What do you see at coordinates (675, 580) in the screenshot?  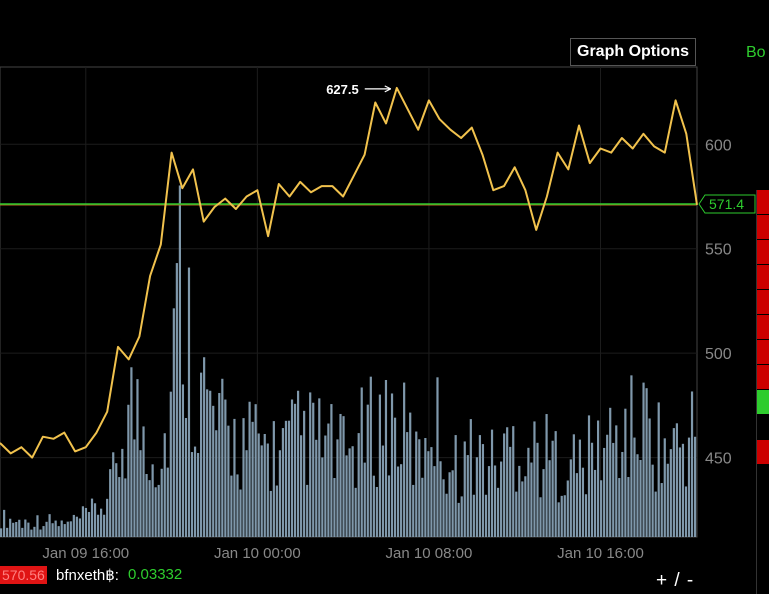 I see `zoom-control: + / -` at bounding box center [675, 580].